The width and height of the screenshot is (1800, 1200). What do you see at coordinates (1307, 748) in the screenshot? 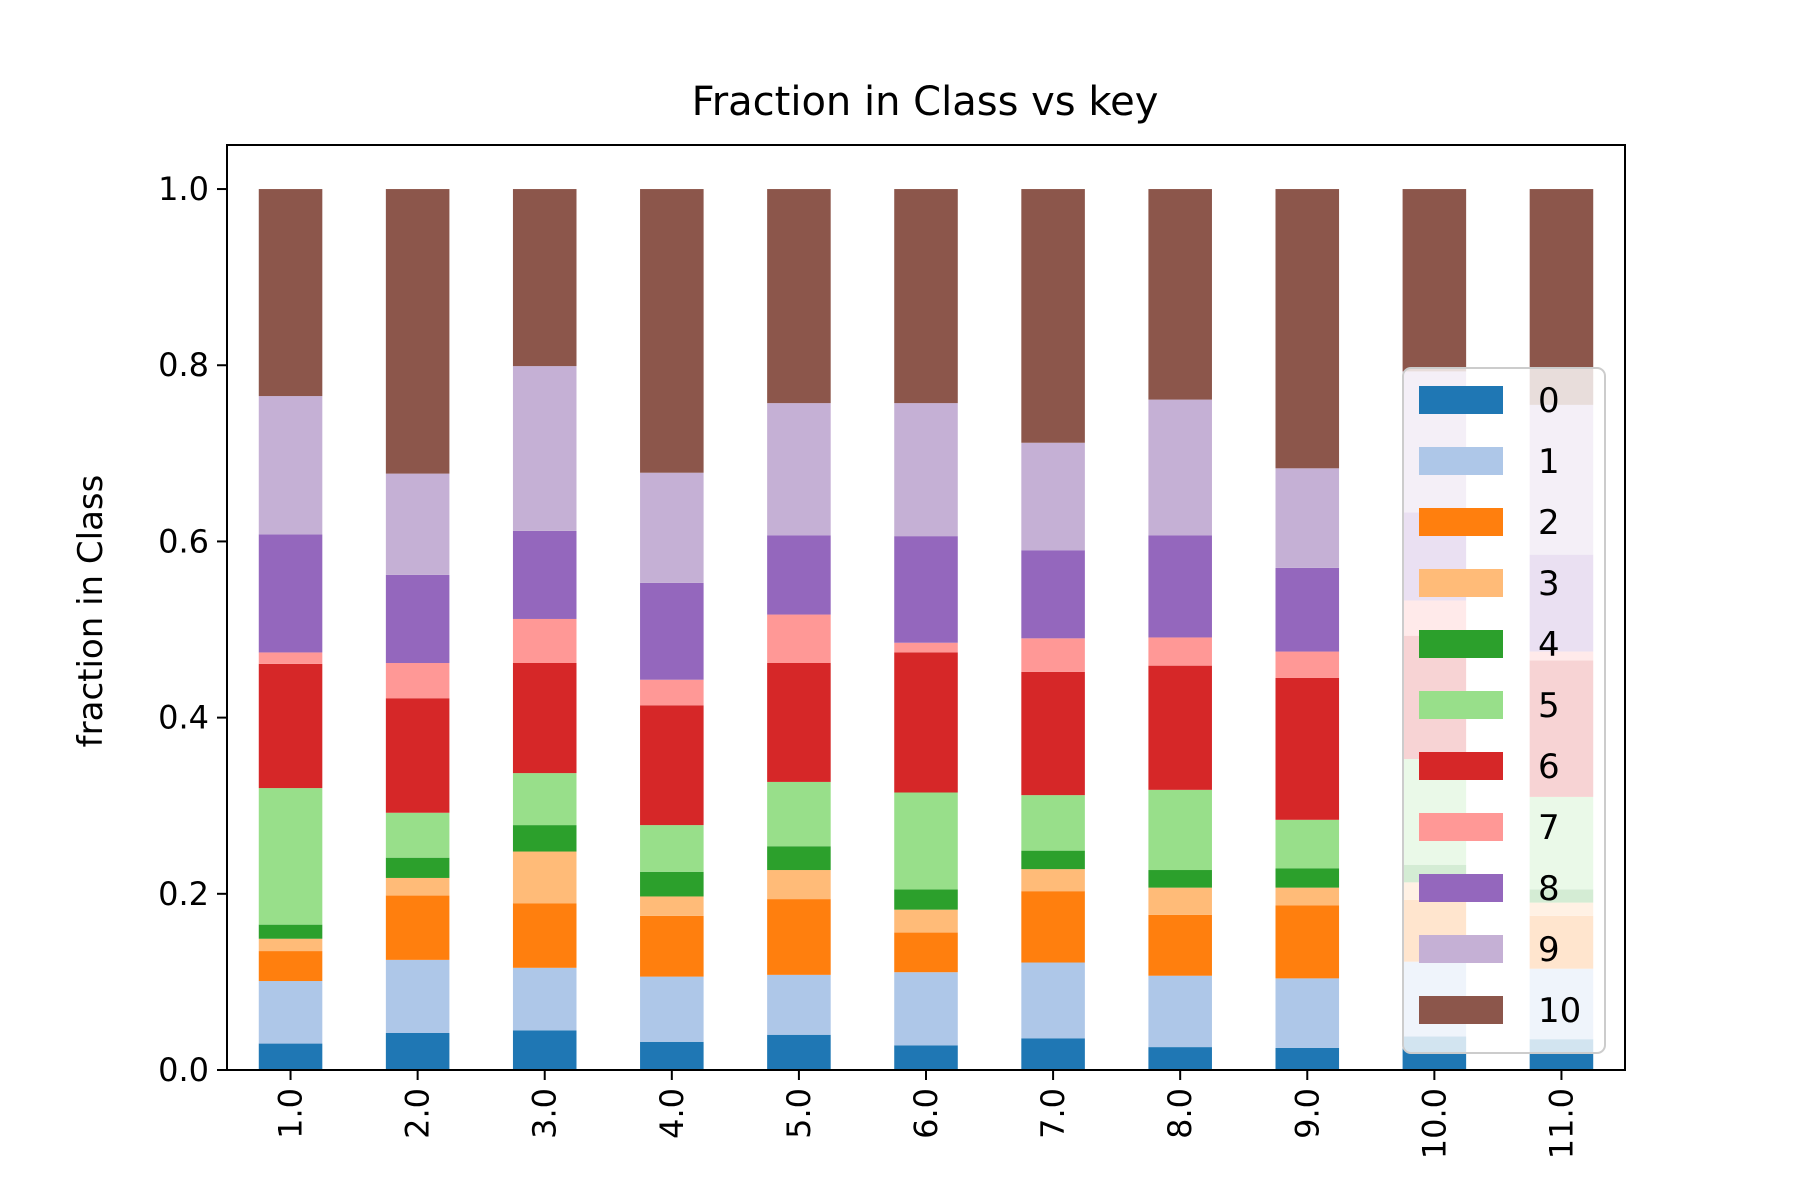
I see `bar-segment-9.0-class-6` at bounding box center [1307, 748].